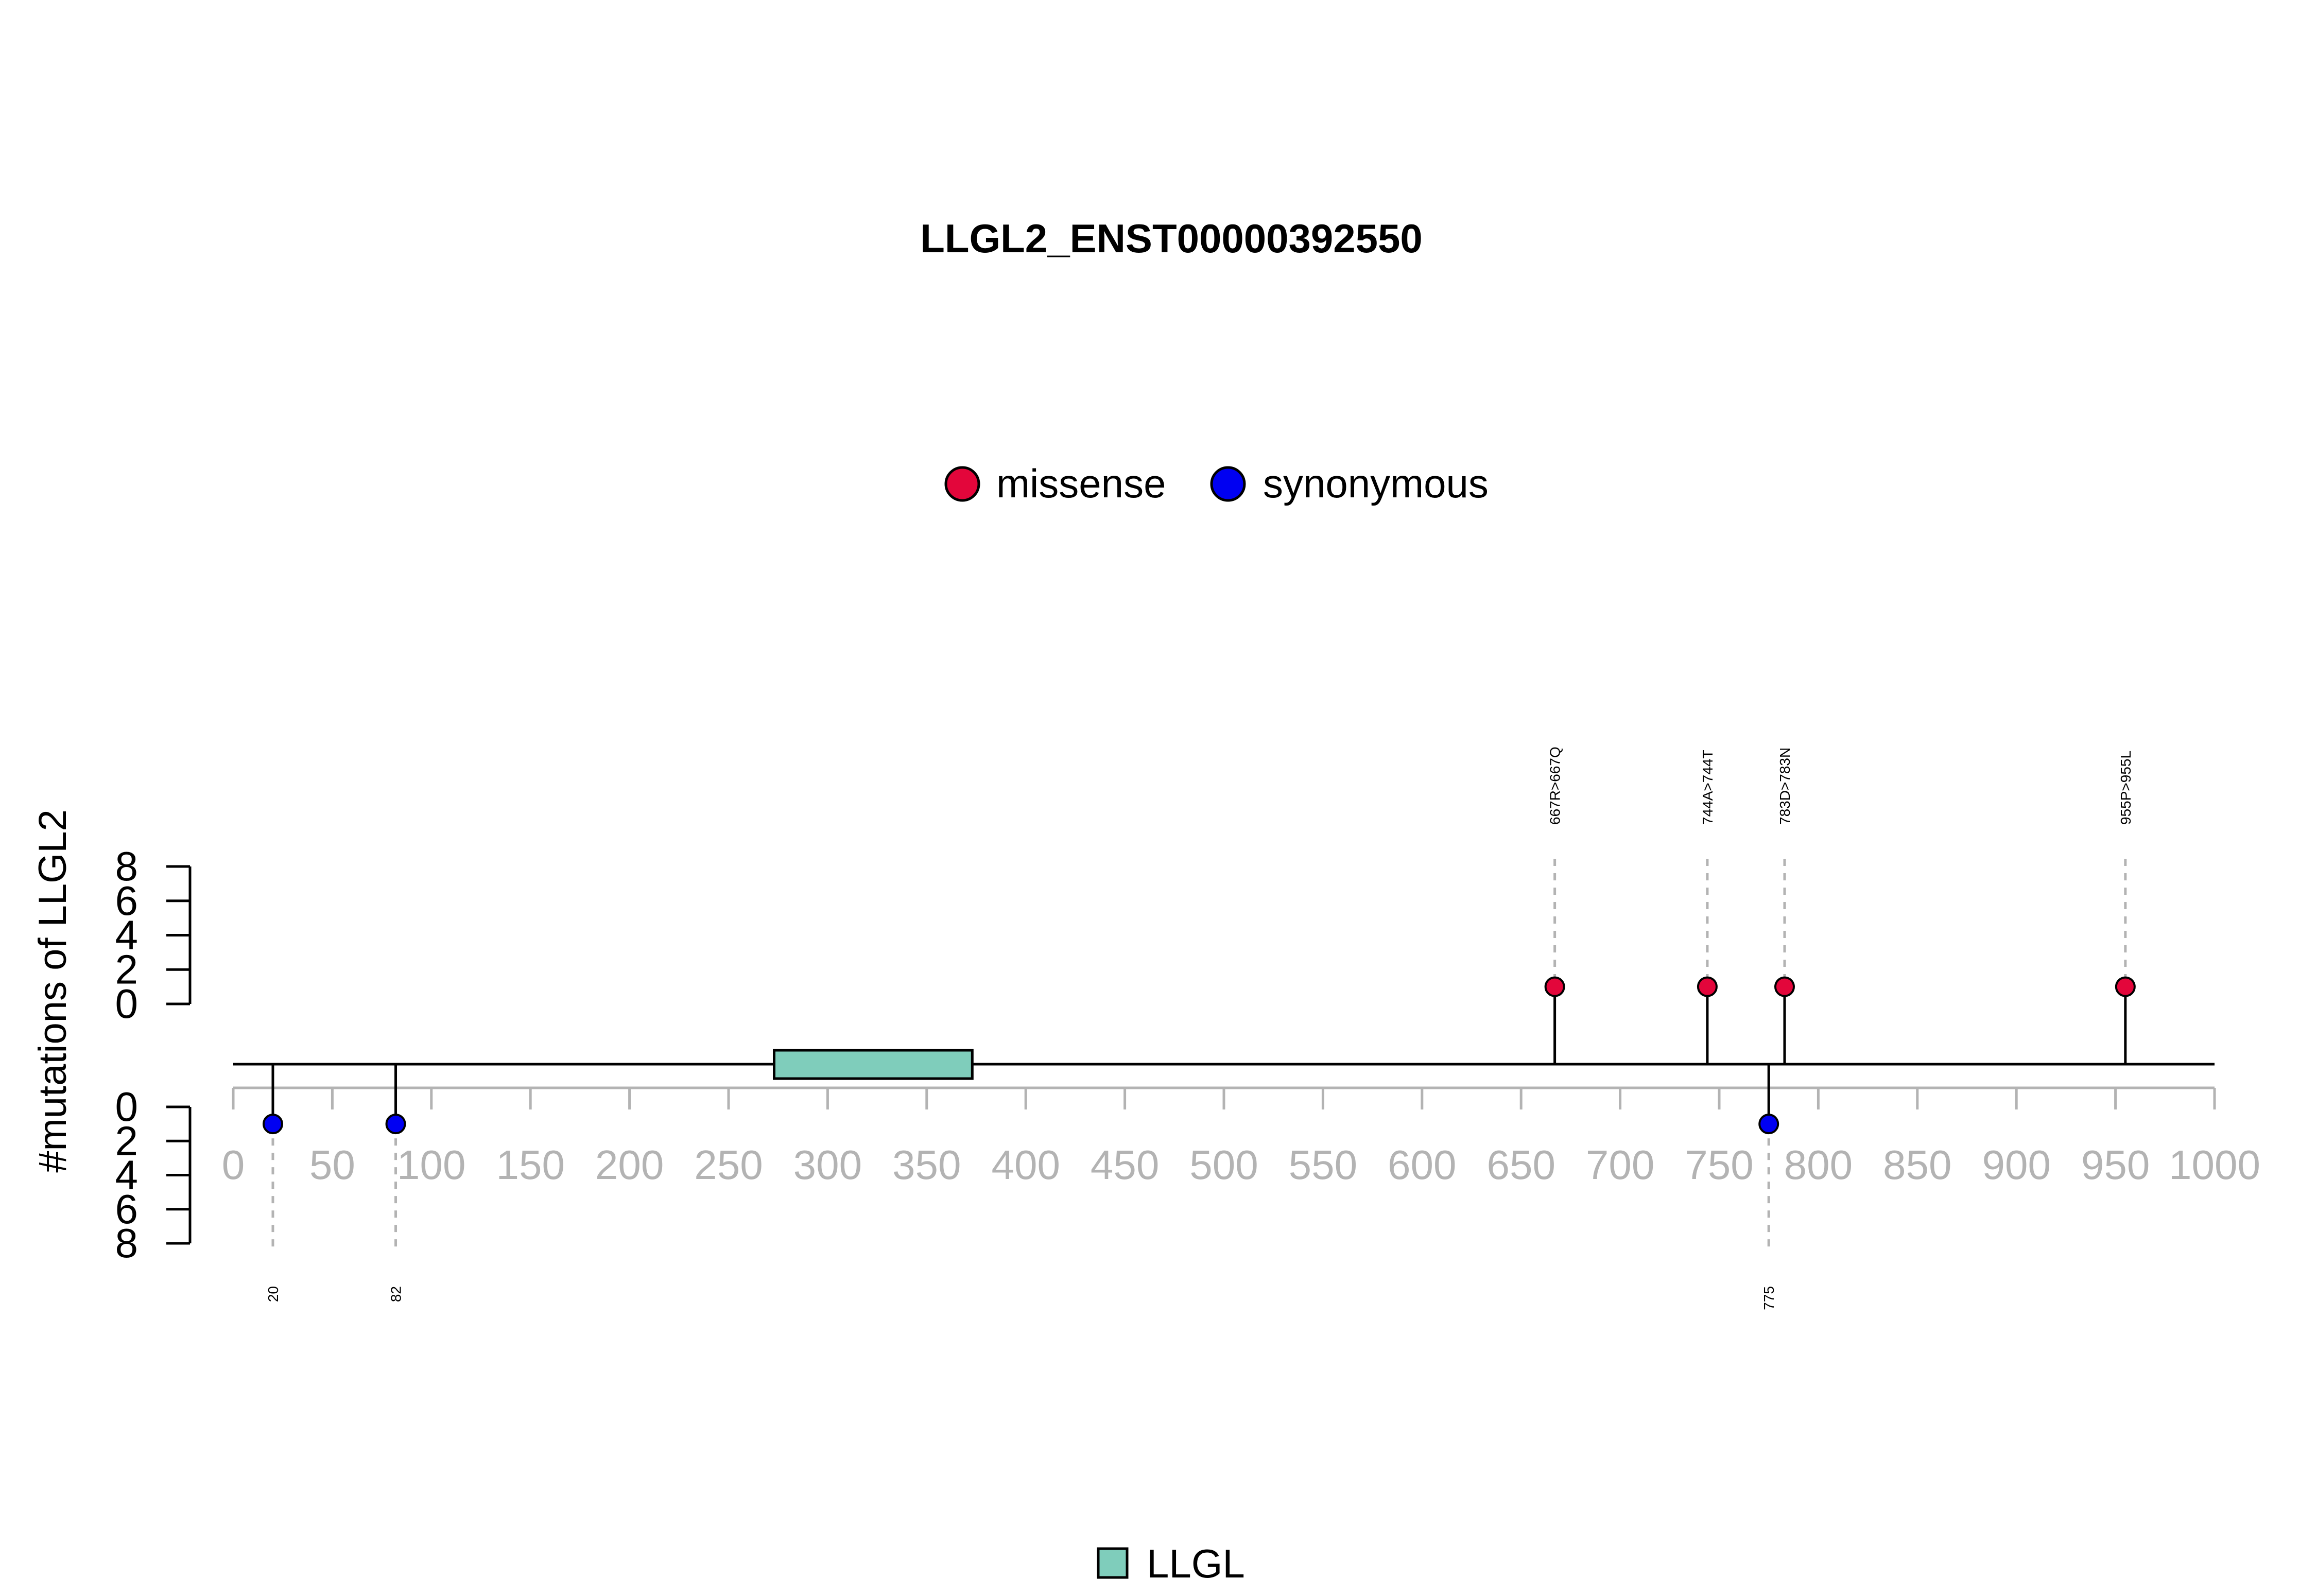 Image resolution: width=2317 pixels, height=1596 pixels. Describe the element at coordinates (1719, 1165) in the screenshot. I see `x-tick-label: 750` at that location.